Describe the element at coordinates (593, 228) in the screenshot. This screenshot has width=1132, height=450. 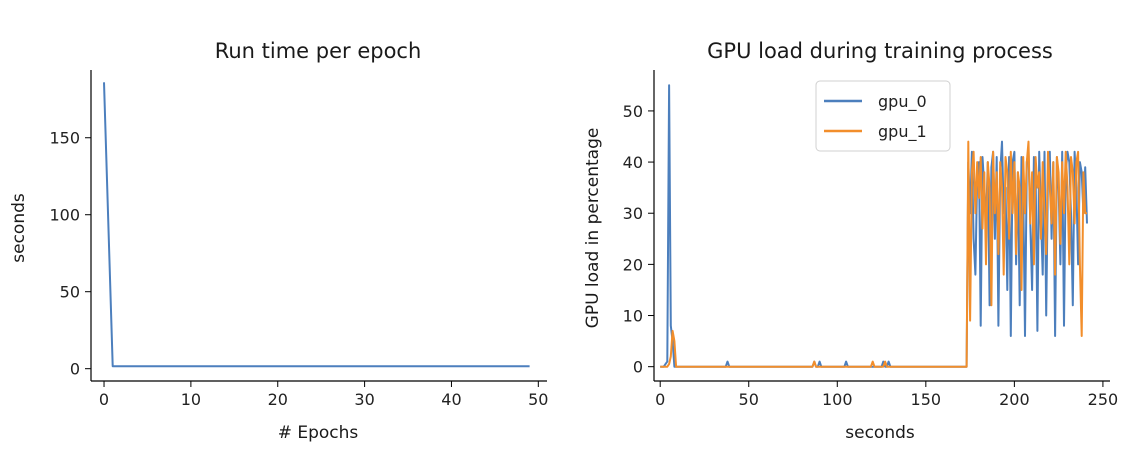
I see `y-axis-label: GPU load in percentage` at that location.